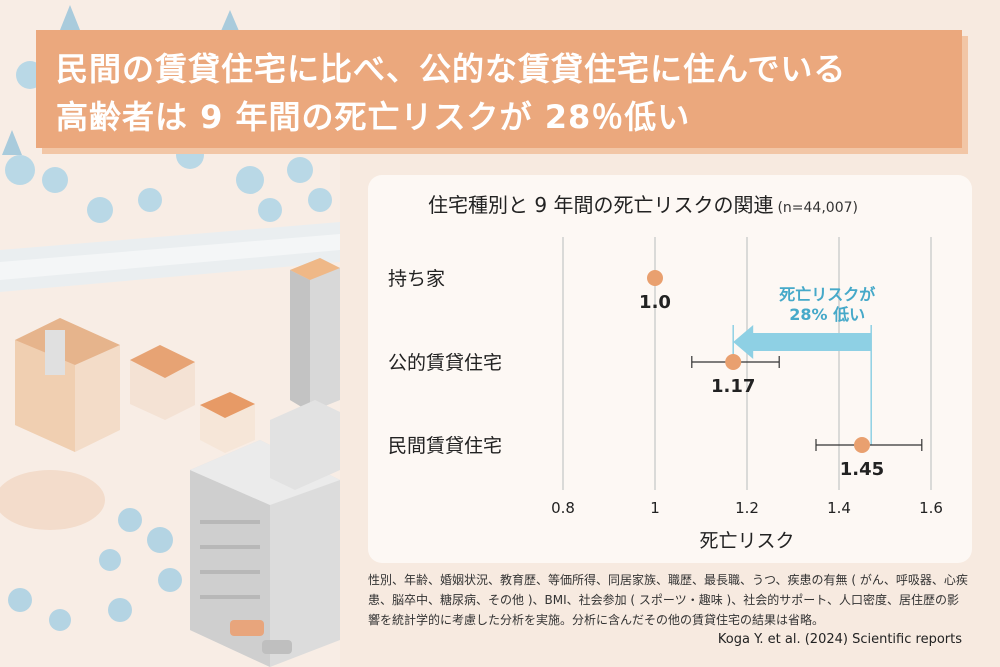  I want to click on x-tick-label: 0.8, so click(563, 508).